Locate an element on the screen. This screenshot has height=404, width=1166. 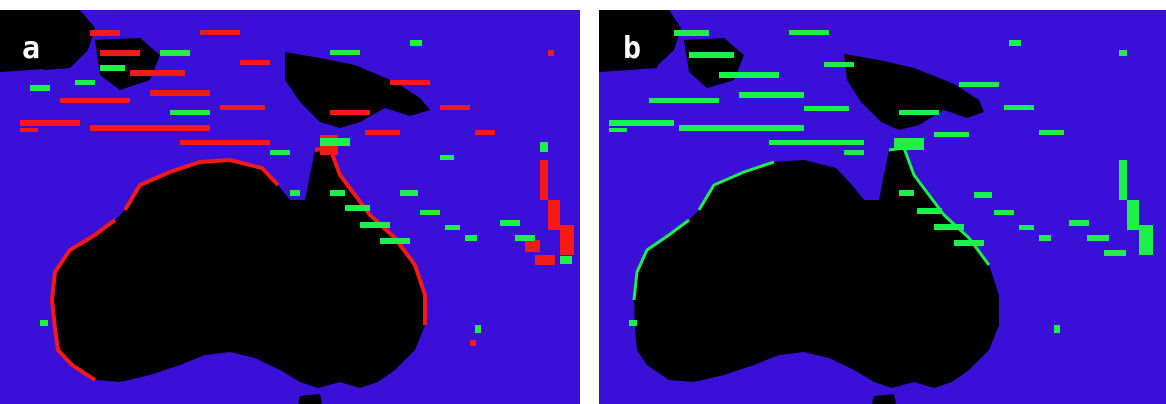
panel-label-a: a is located at coordinates (31, 48).